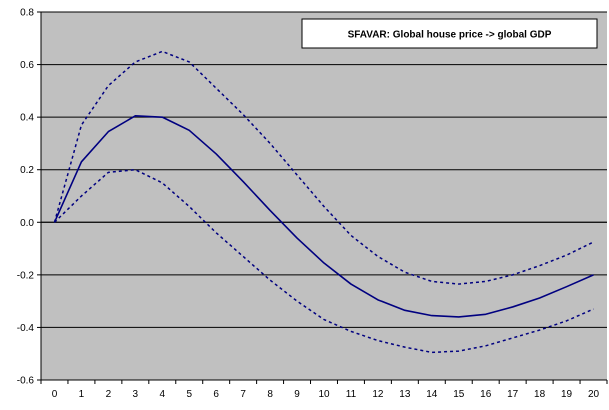  Describe the element at coordinates (189, 394) in the screenshot. I see `x-tick-label: 5` at that location.